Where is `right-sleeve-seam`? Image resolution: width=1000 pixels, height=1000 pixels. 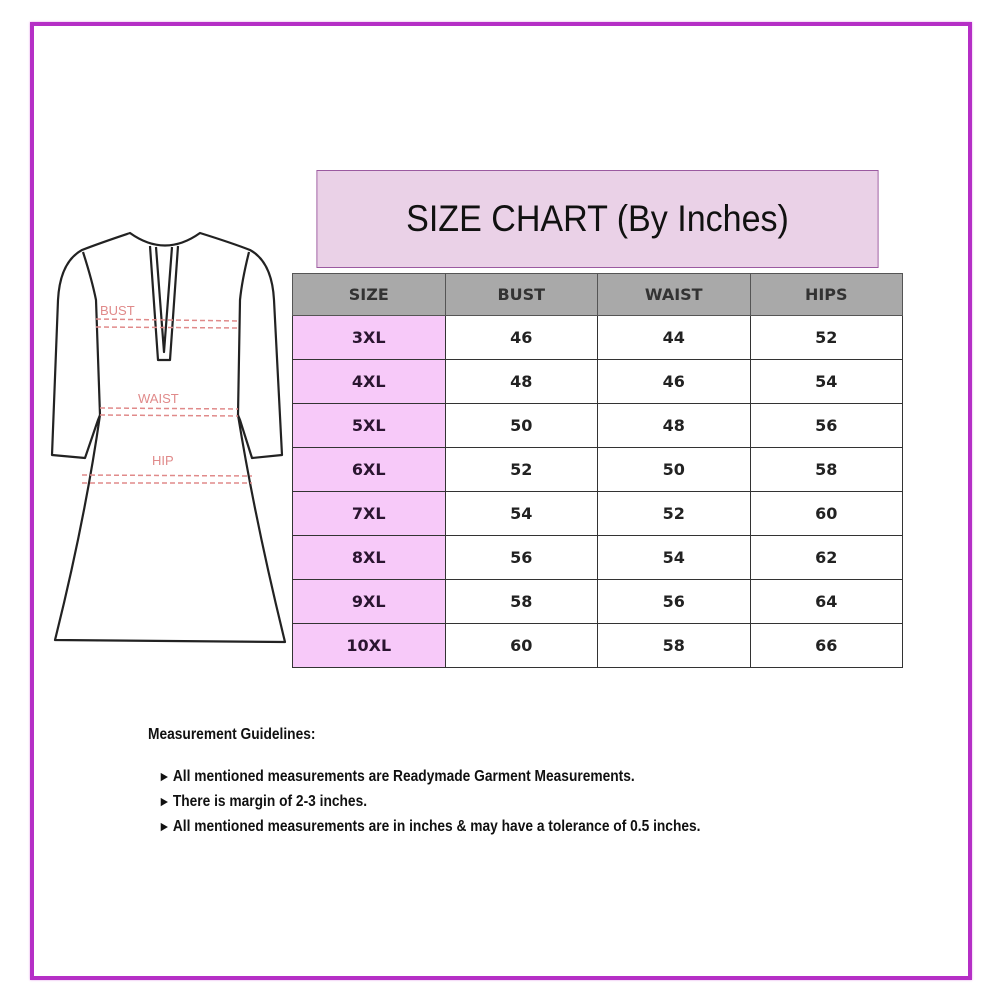 right-sleeve-seam is located at coordinates (243, 333).